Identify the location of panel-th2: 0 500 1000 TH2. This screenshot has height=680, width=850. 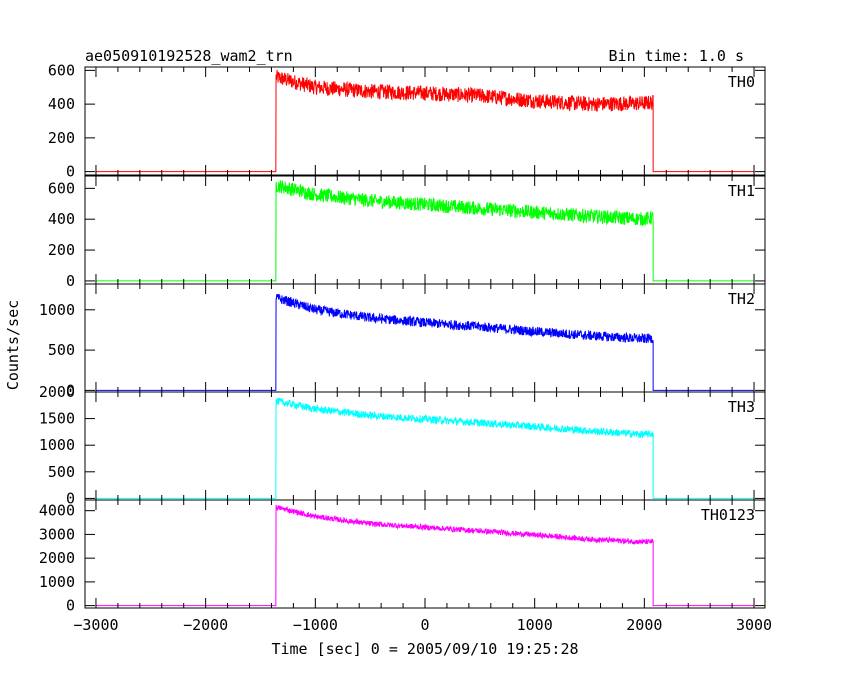
(402, 341).